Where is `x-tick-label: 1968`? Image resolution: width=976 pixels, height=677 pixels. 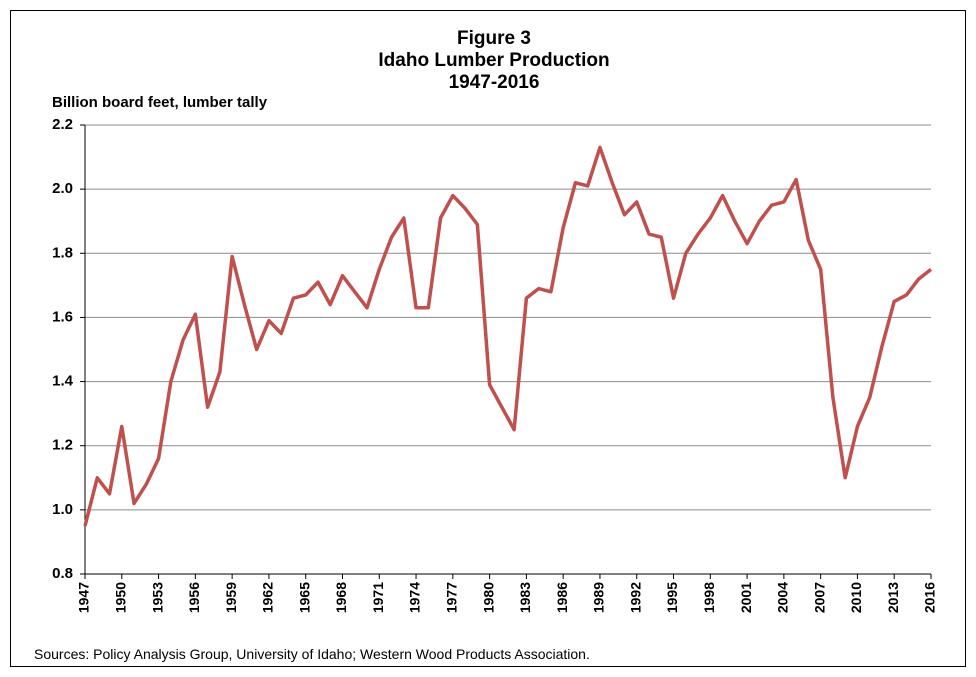
x-tick-label: 1968 is located at coordinates (341, 597).